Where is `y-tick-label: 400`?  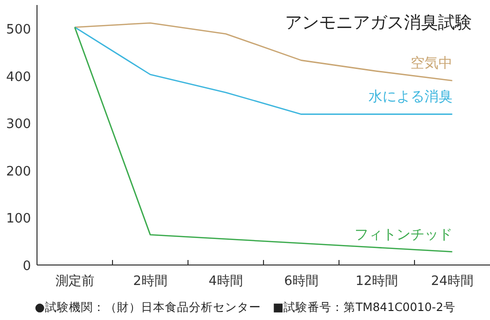 y-tick-label: 400 is located at coordinates (18, 77).